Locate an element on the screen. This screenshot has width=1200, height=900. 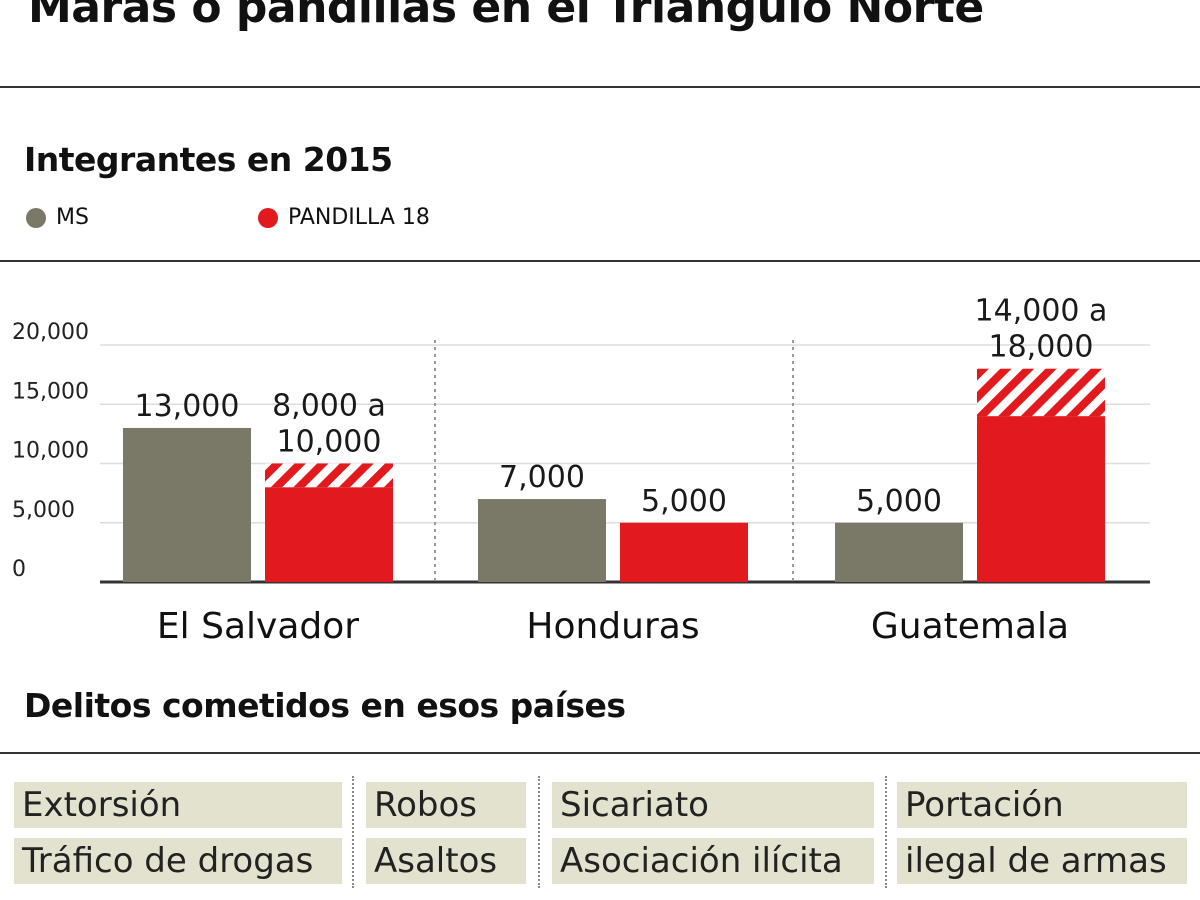
legend-item-ms: MS is located at coordinates (57, 217).